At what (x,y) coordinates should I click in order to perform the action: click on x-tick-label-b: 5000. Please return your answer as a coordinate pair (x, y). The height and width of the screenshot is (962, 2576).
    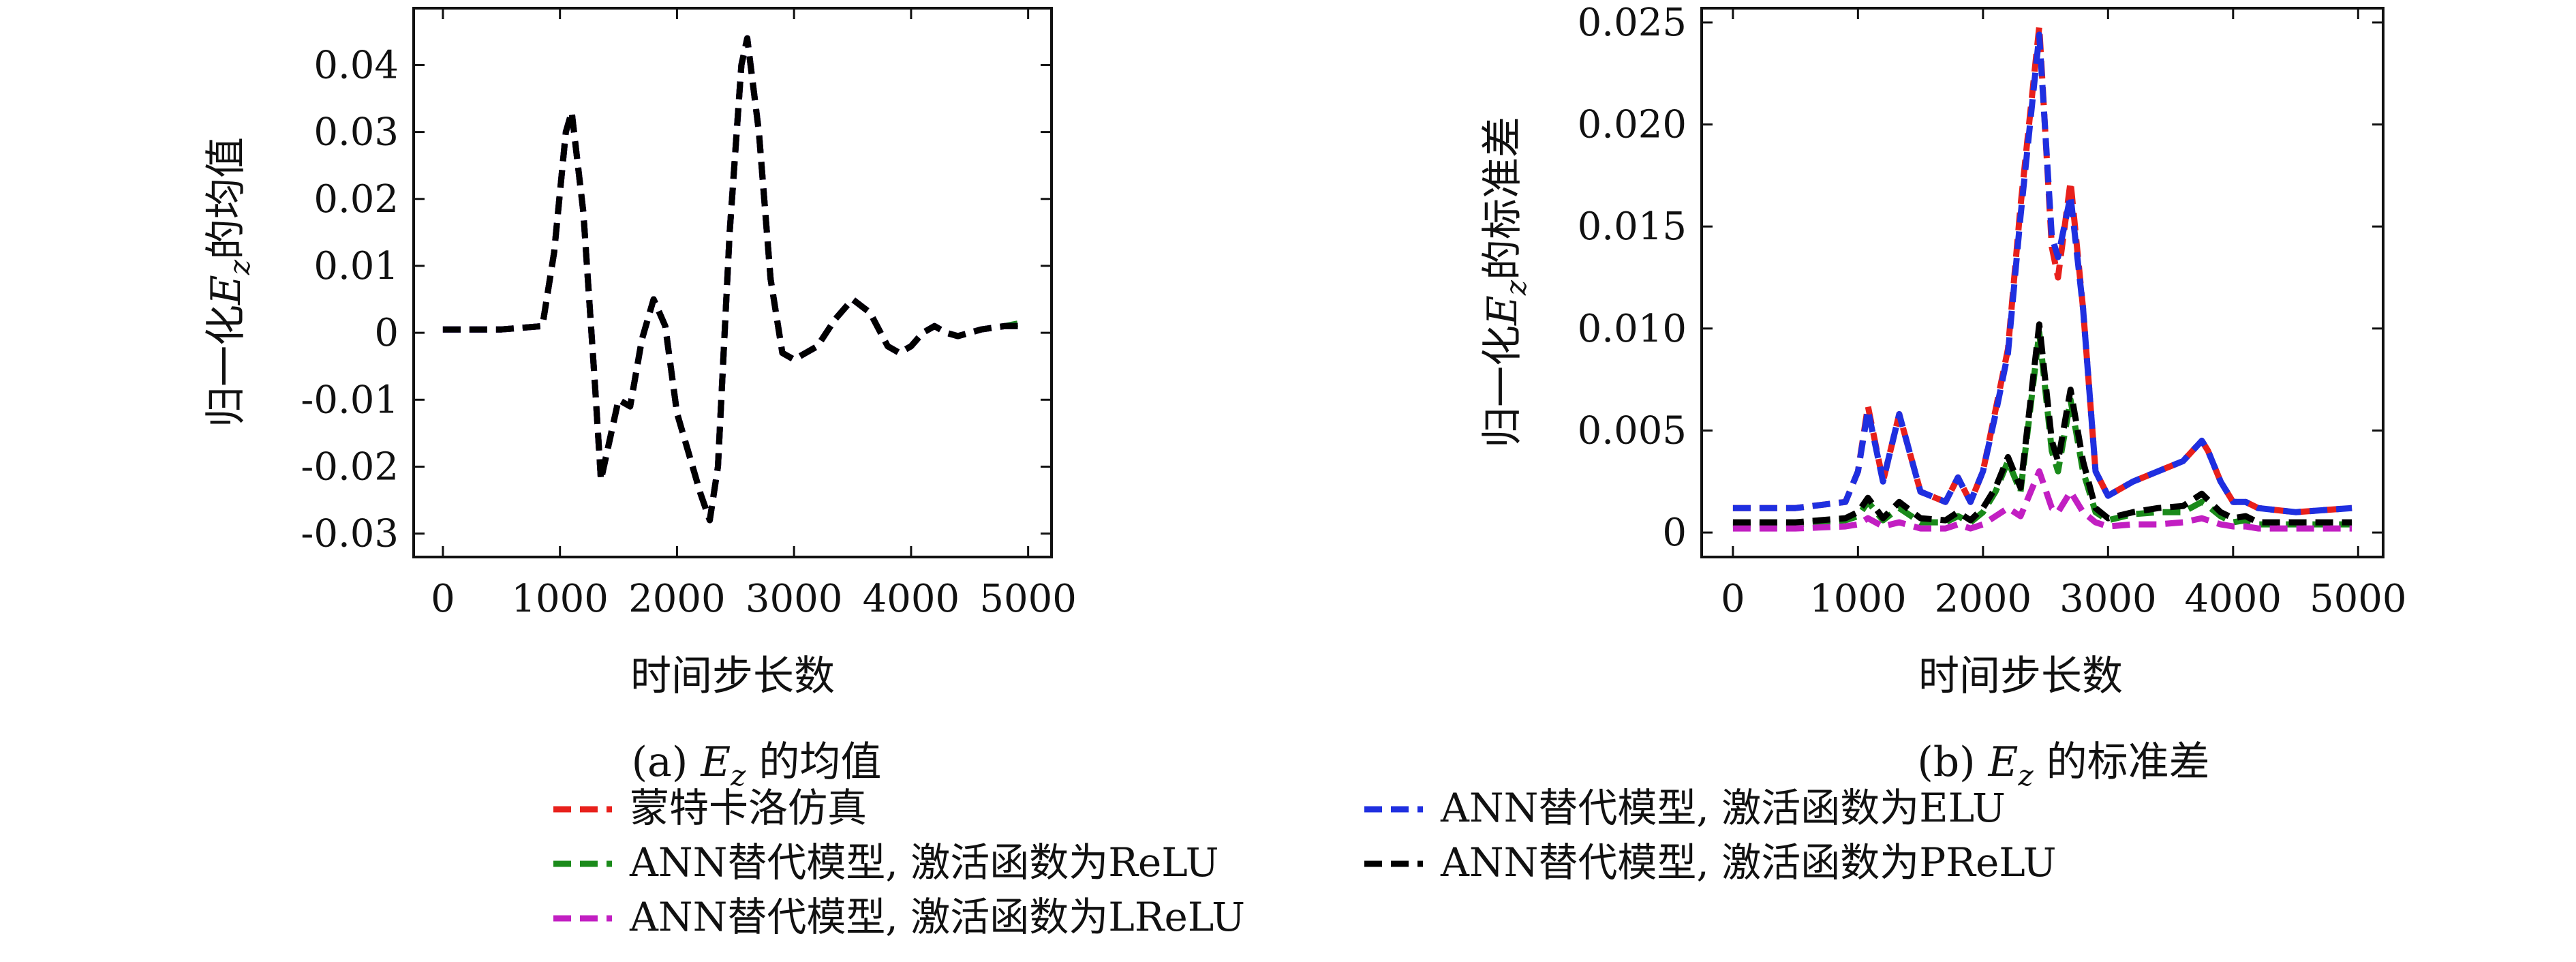
    Looking at the image, I should click on (2358, 599).